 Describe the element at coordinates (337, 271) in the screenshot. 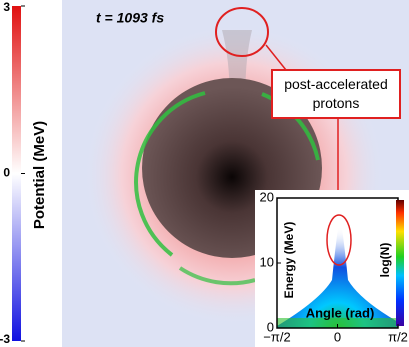

I see `density-cloud` at that location.